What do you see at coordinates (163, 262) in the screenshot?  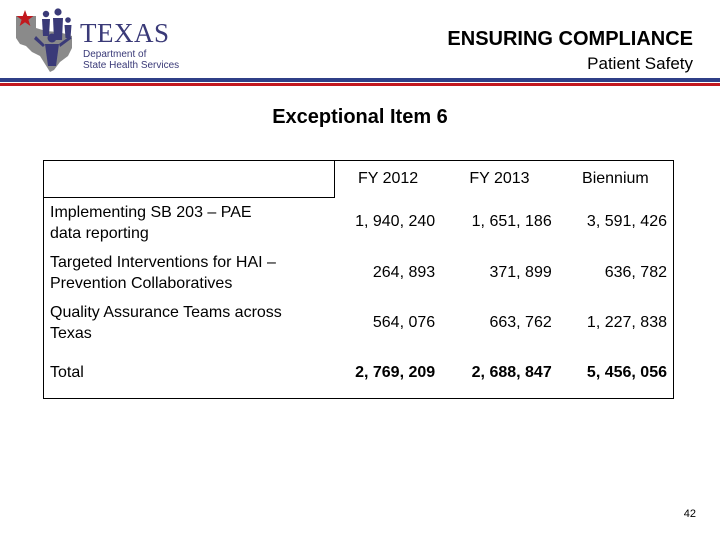 I see `row-label-line-1: Targeted Interventions for HAI –` at bounding box center [163, 262].